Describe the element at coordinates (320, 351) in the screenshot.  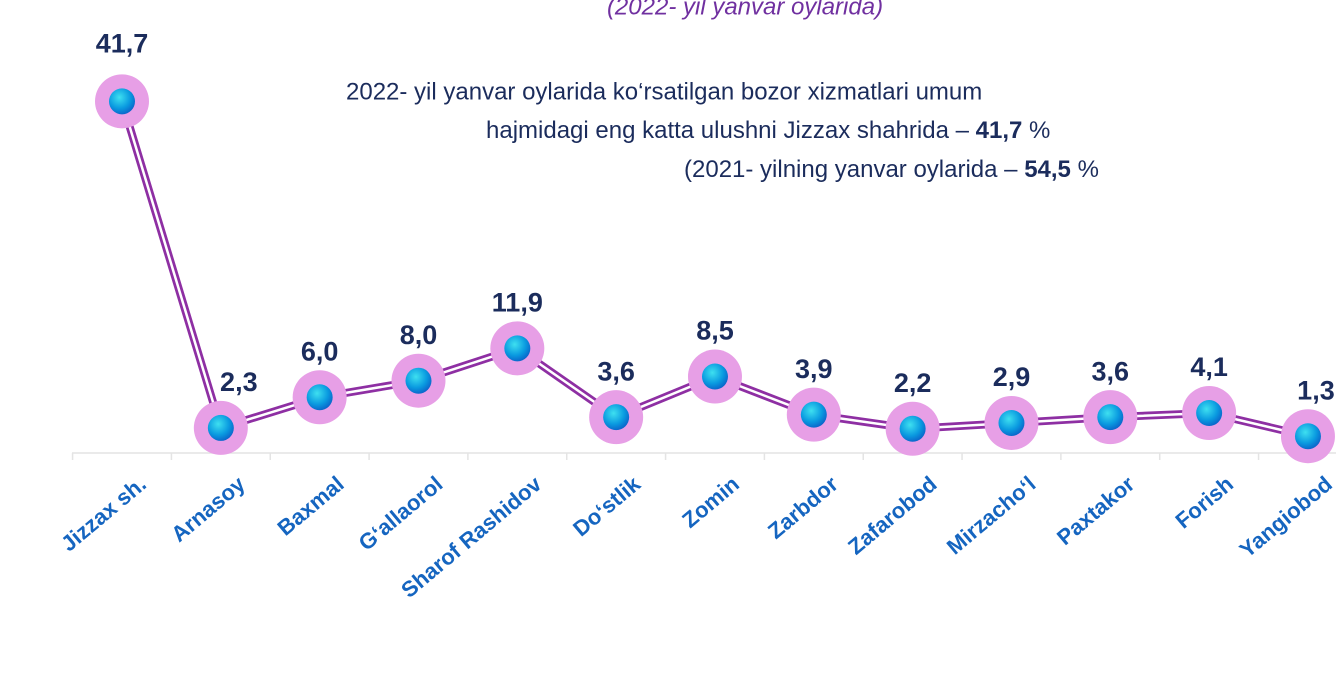
I see `value-label: 6,0` at that location.